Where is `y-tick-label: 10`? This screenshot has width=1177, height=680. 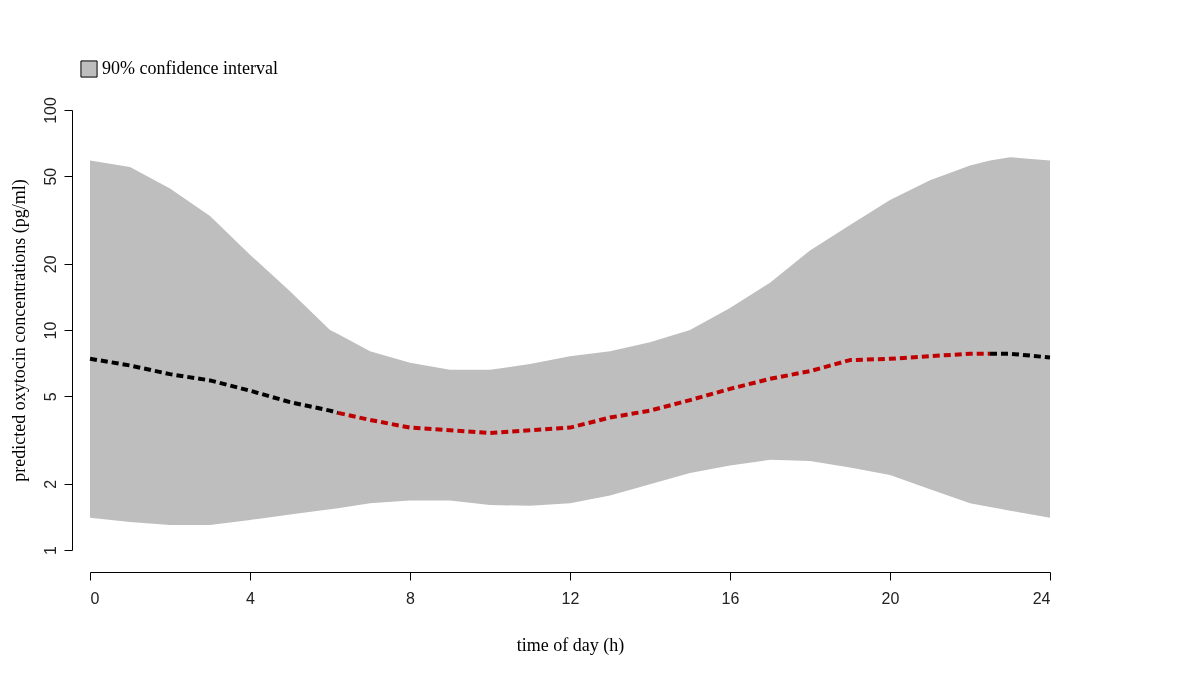
y-tick-label: 10 is located at coordinates (50, 330).